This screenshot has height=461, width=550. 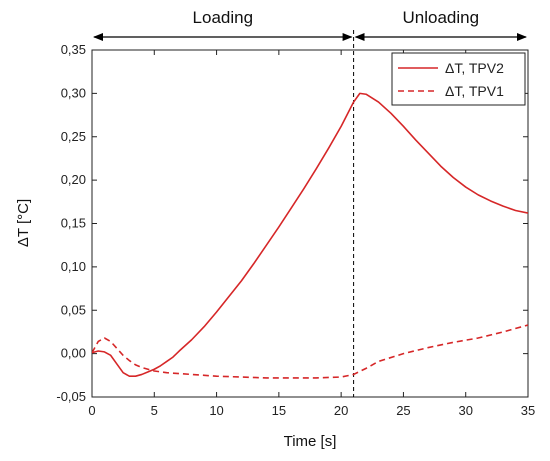 I want to click on y-axis-title: ΔT [°C], so click(x=23, y=223).